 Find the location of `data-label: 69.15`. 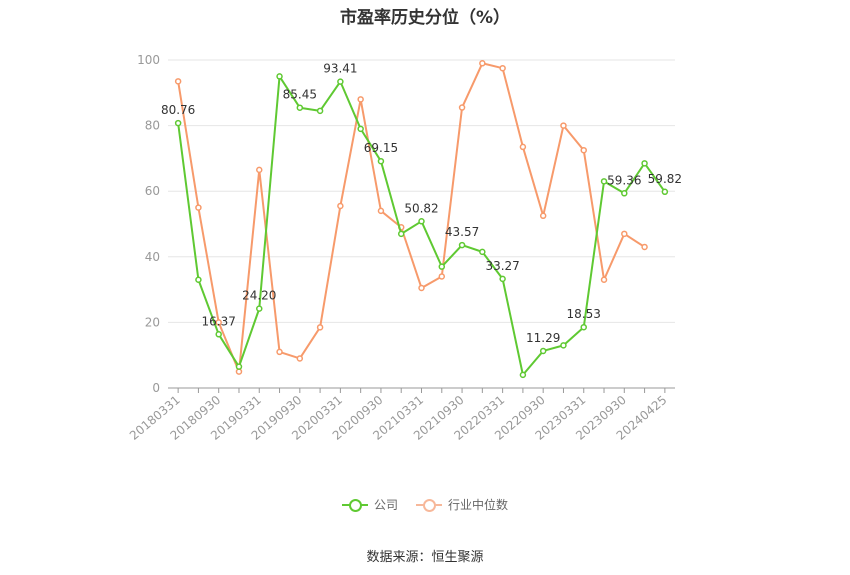

data-label: 69.15 is located at coordinates (381, 148).